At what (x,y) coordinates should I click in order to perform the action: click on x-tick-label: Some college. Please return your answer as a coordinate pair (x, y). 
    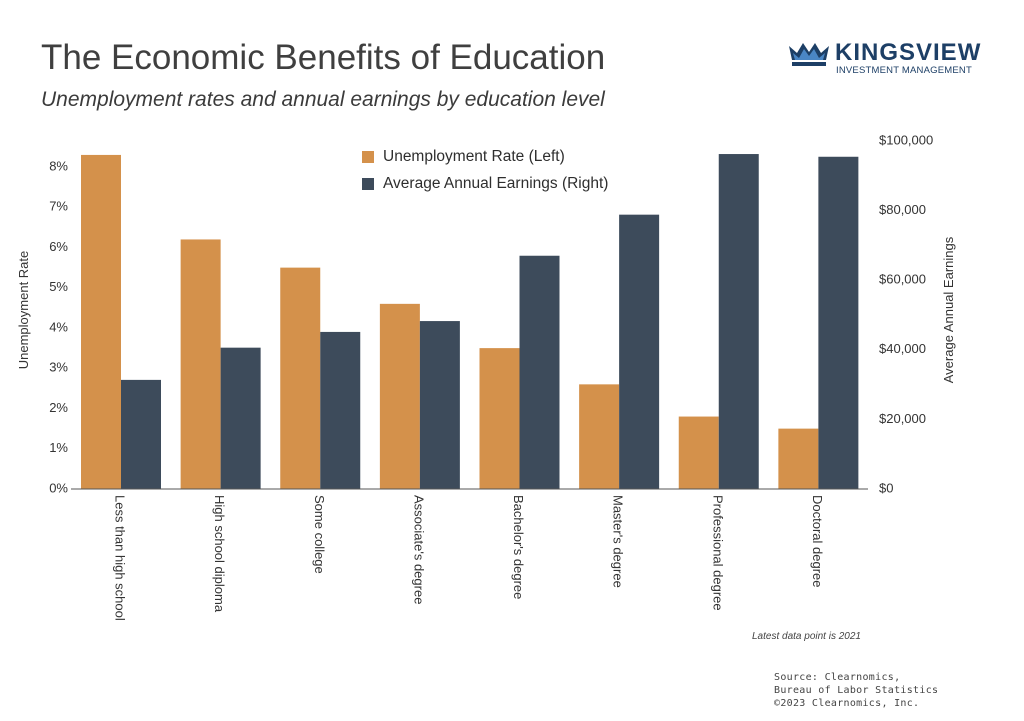
    Looking at the image, I should click on (319, 534).